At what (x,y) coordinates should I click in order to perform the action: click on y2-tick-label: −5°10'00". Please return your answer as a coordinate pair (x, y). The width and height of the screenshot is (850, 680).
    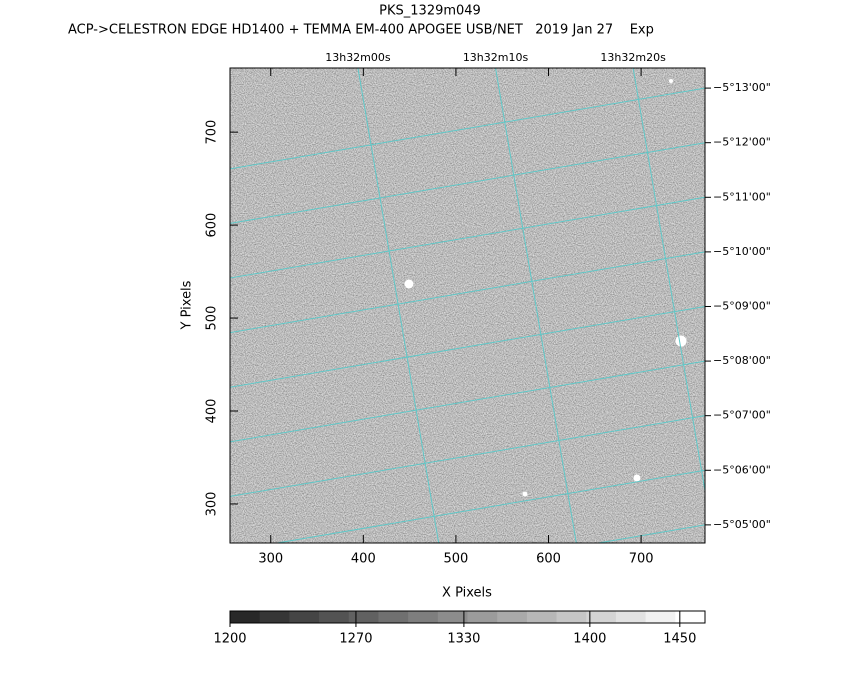
    Looking at the image, I should click on (742, 251).